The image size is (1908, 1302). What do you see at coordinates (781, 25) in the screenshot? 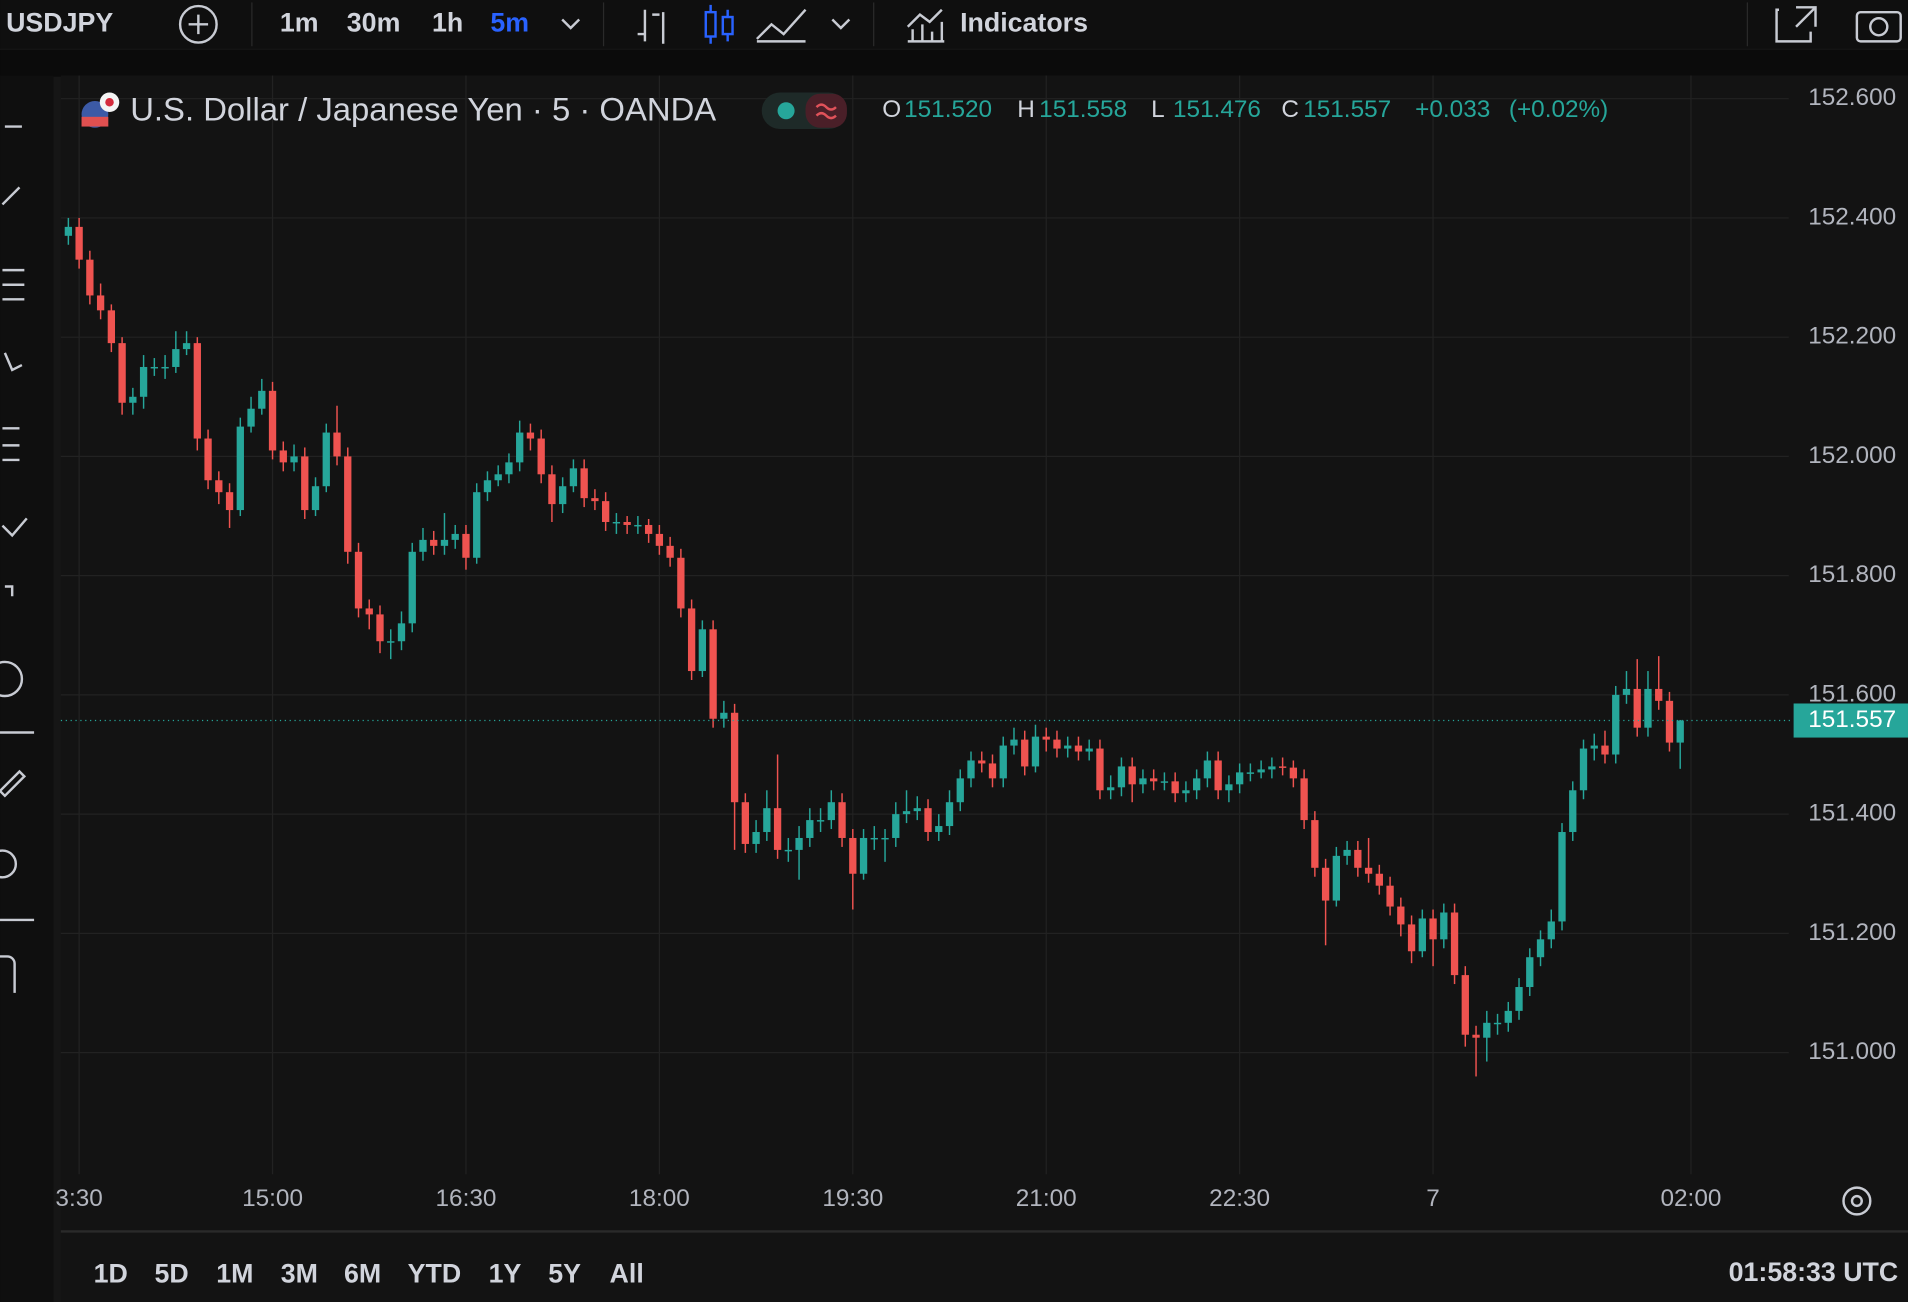
I see `area-button` at bounding box center [781, 25].